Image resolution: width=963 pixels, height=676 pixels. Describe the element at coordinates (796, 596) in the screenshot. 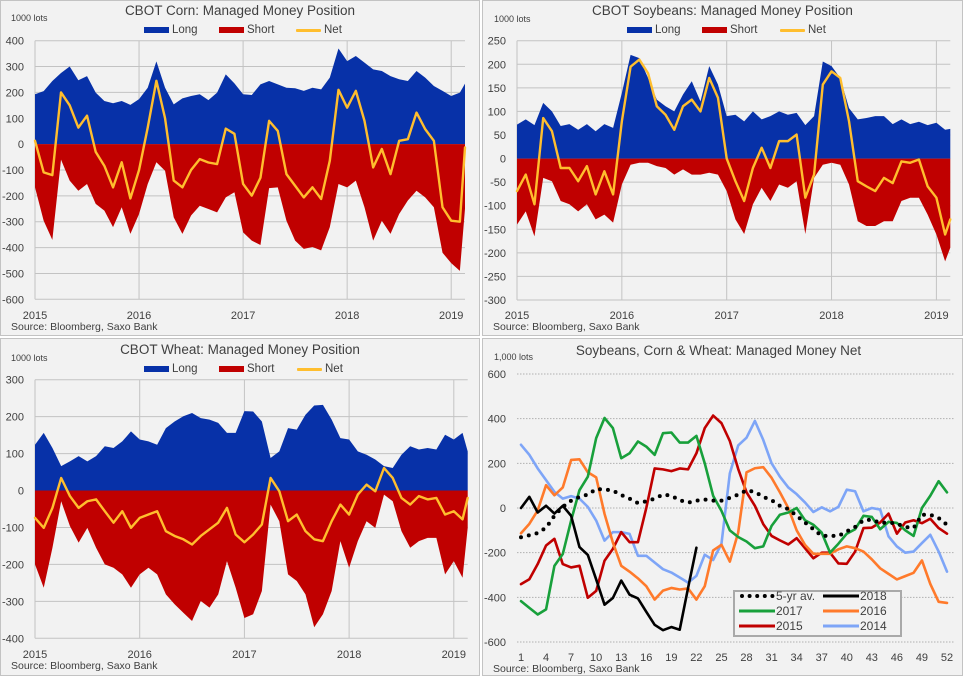

I see `legend-label-5yr-avg: 5-yr av.` at that location.